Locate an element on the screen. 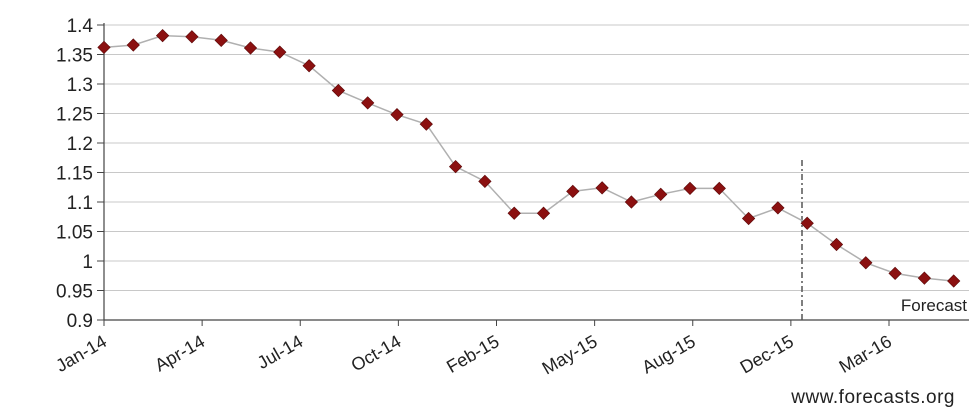 This screenshot has height=409, width=972. x-tick-label: Apr-14 is located at coordinates (179, 353).